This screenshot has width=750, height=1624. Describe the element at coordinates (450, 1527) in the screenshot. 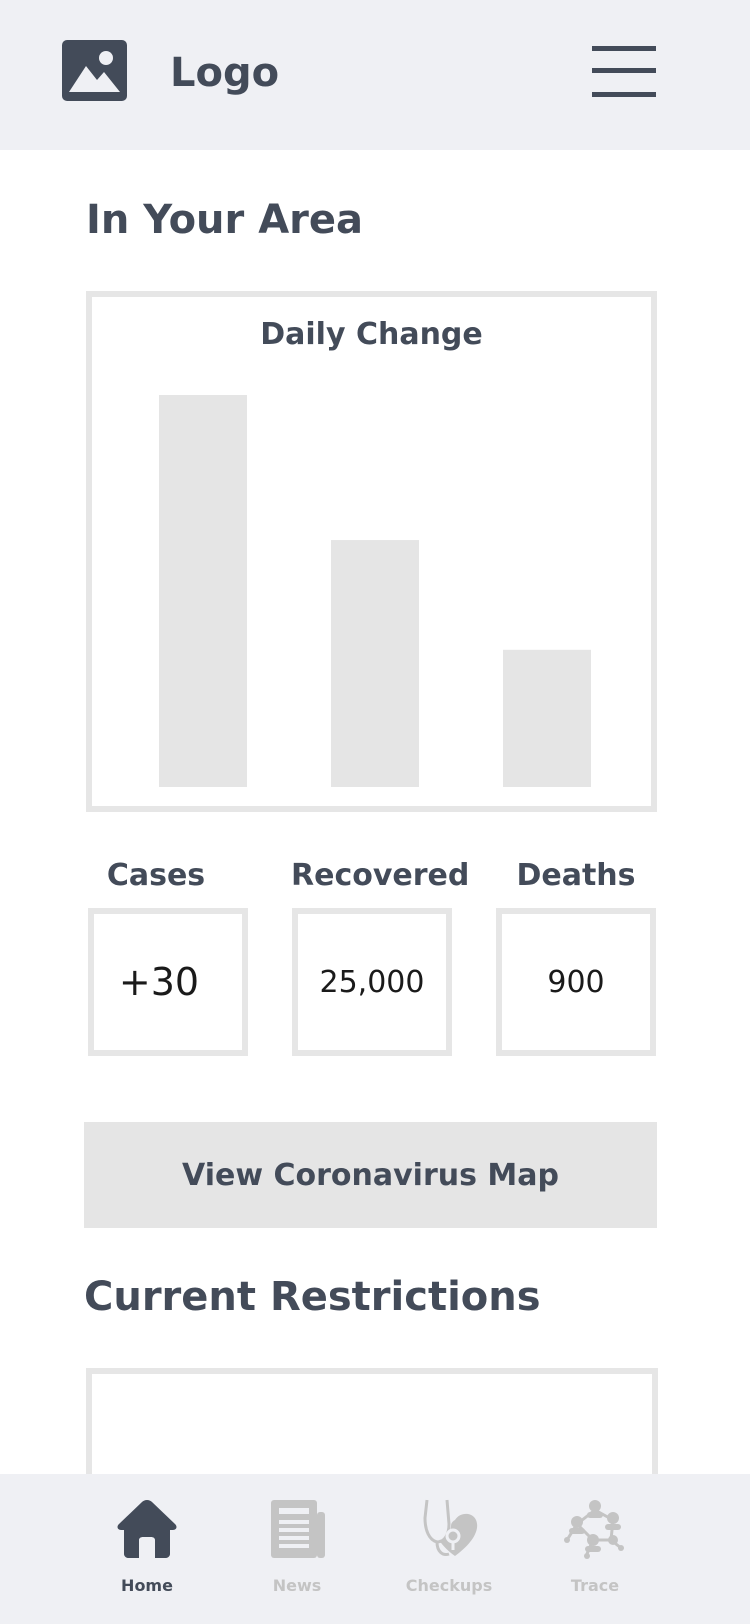

I see `stethoscope-heart-icon` at that location.